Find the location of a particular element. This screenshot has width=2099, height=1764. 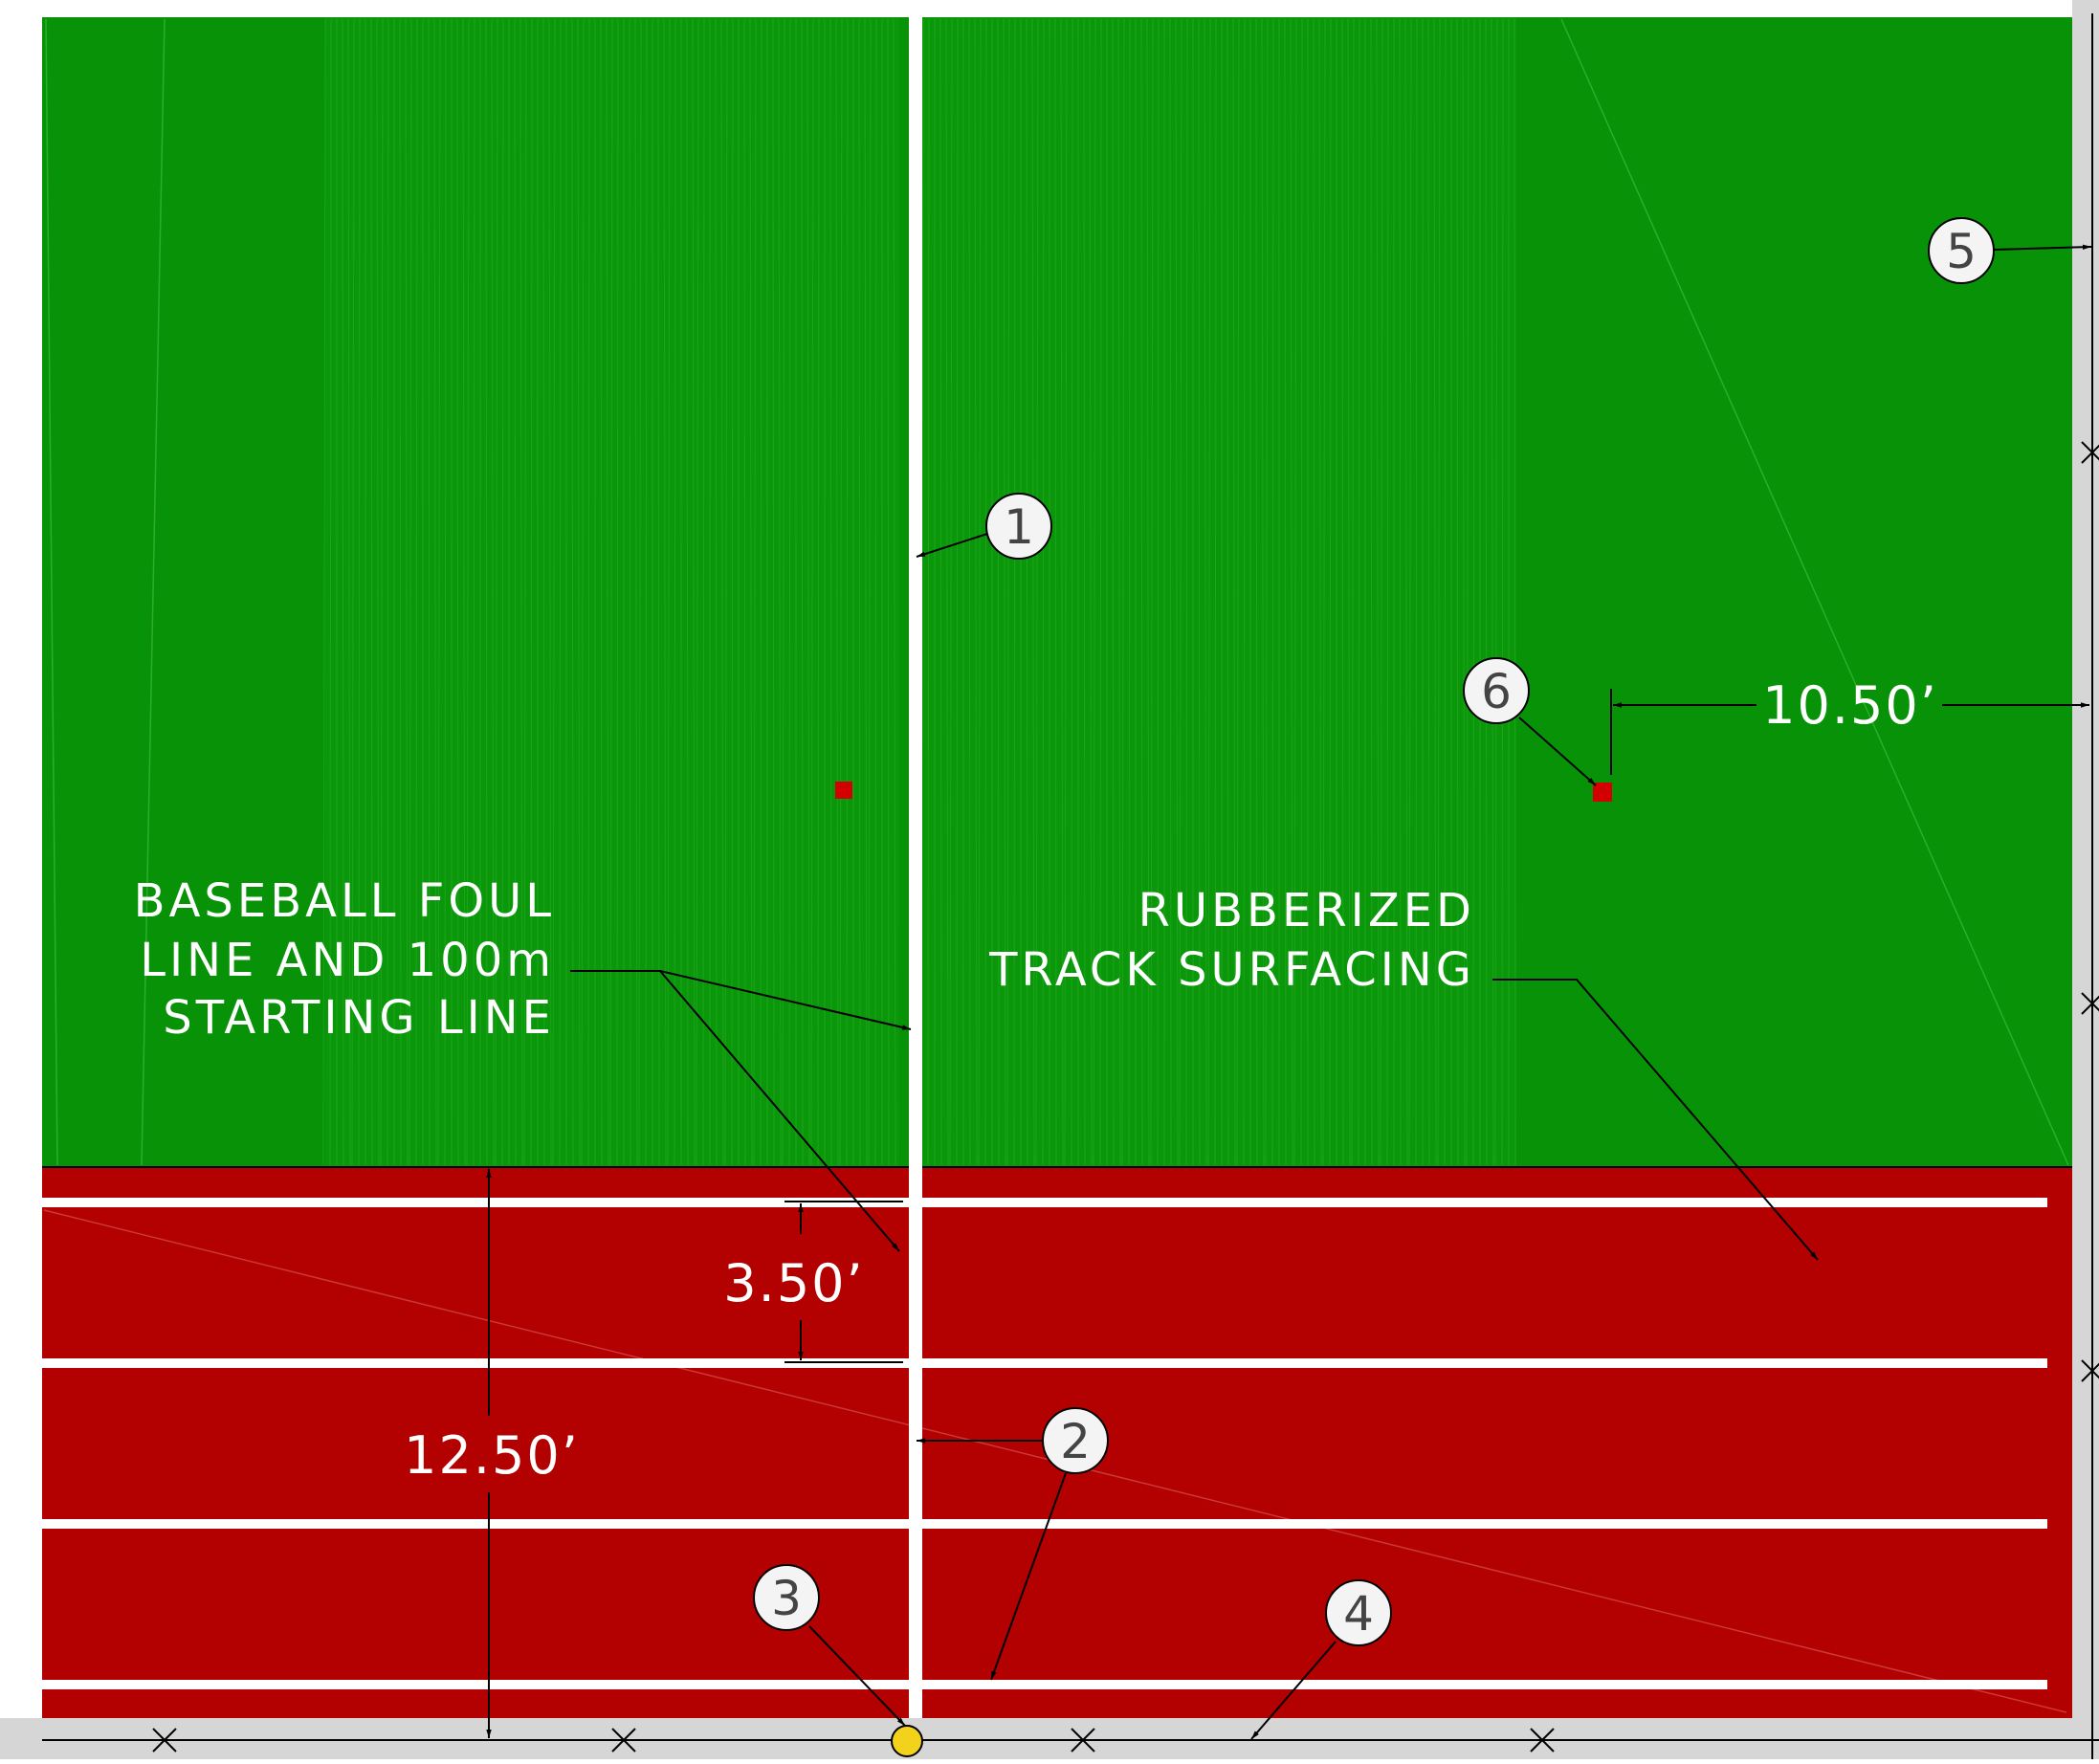

keynote-1-number: 1 is located at coordinates (1019, 527).